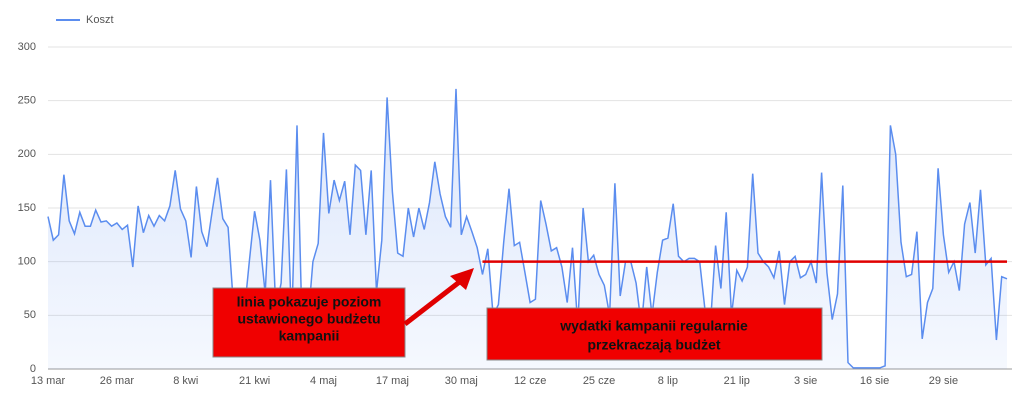  What do you see at coordinates (392, 381) in the screenshot?
I see `x-tick-label: 17 maj` at bounding box center [392, 381].